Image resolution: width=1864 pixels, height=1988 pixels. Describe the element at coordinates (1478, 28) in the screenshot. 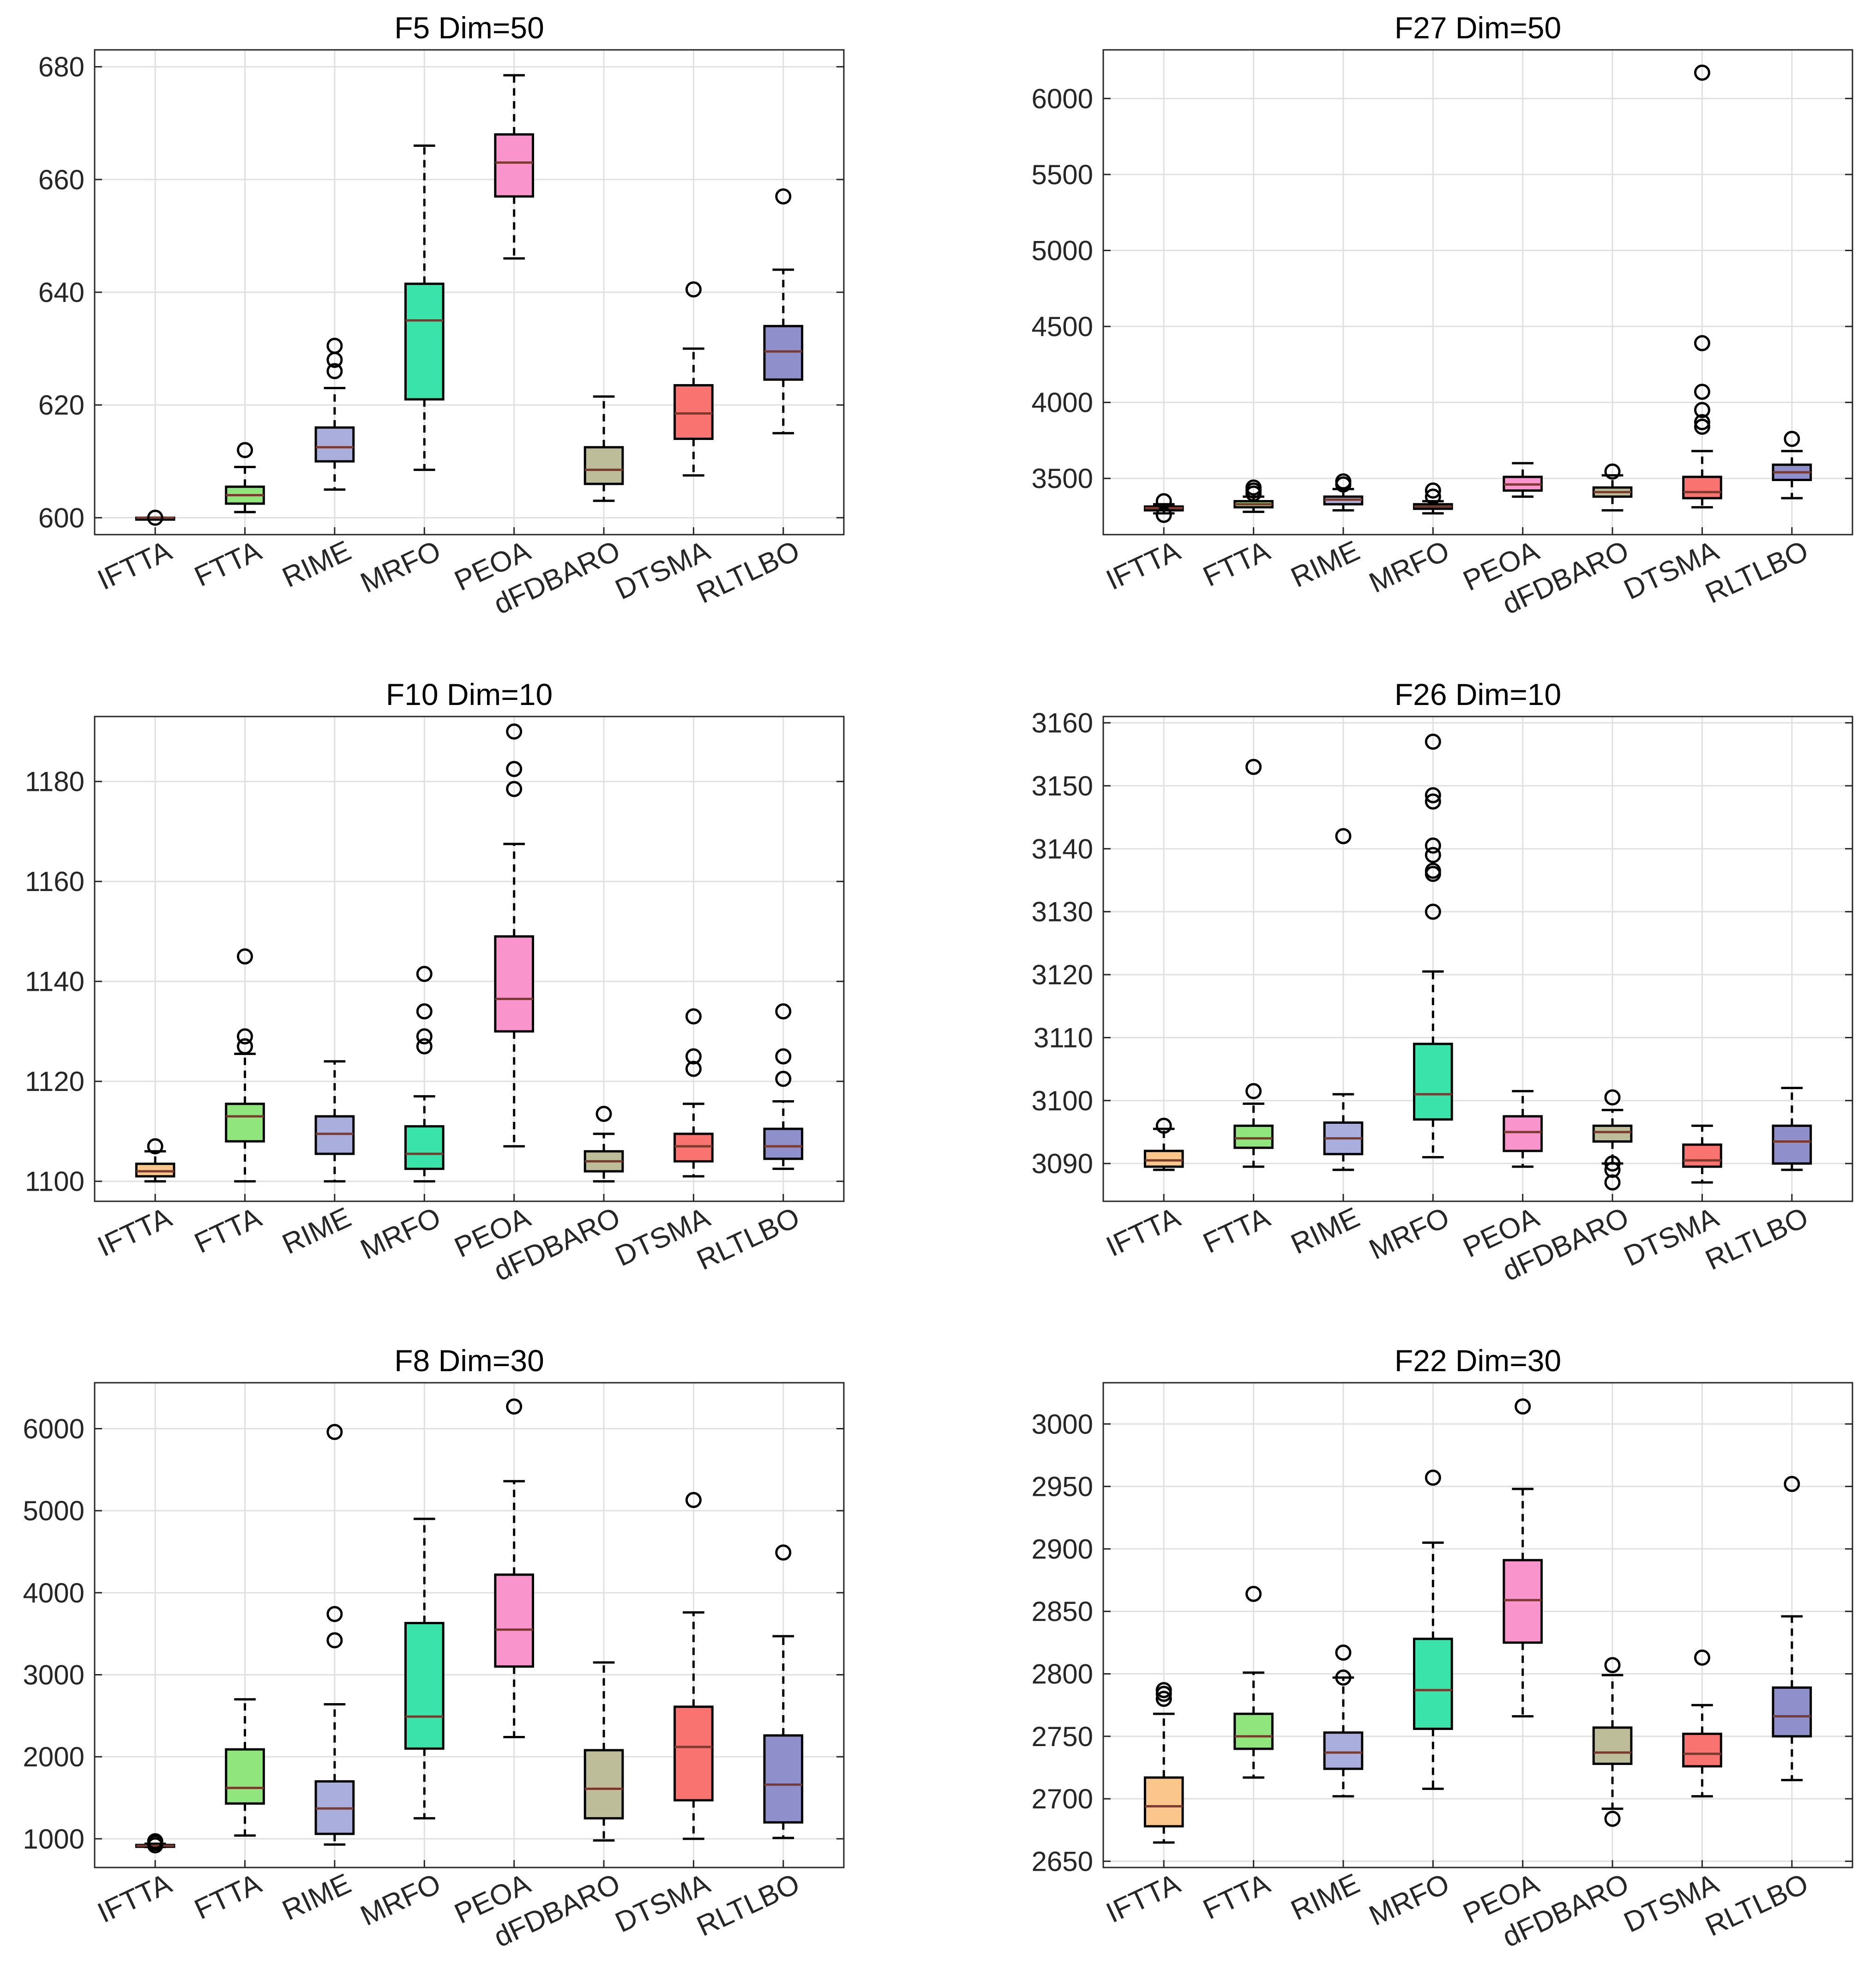

I see `chart-title: F27 Dim=50` at that location.